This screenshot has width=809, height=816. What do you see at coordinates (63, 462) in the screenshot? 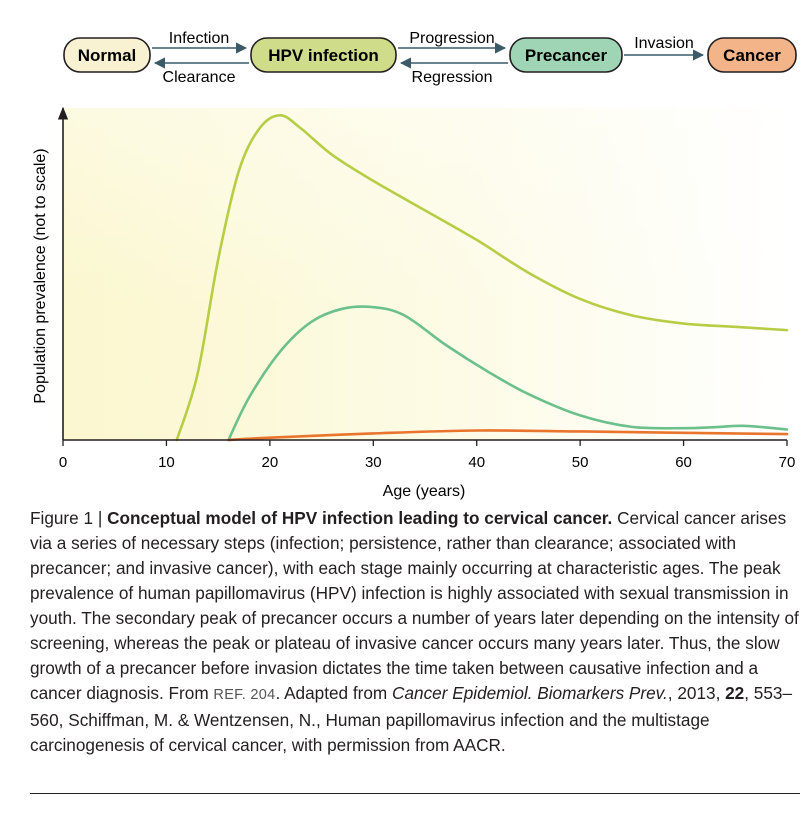
I see `x-tick-label: 0` at bounding box center [63, 462].